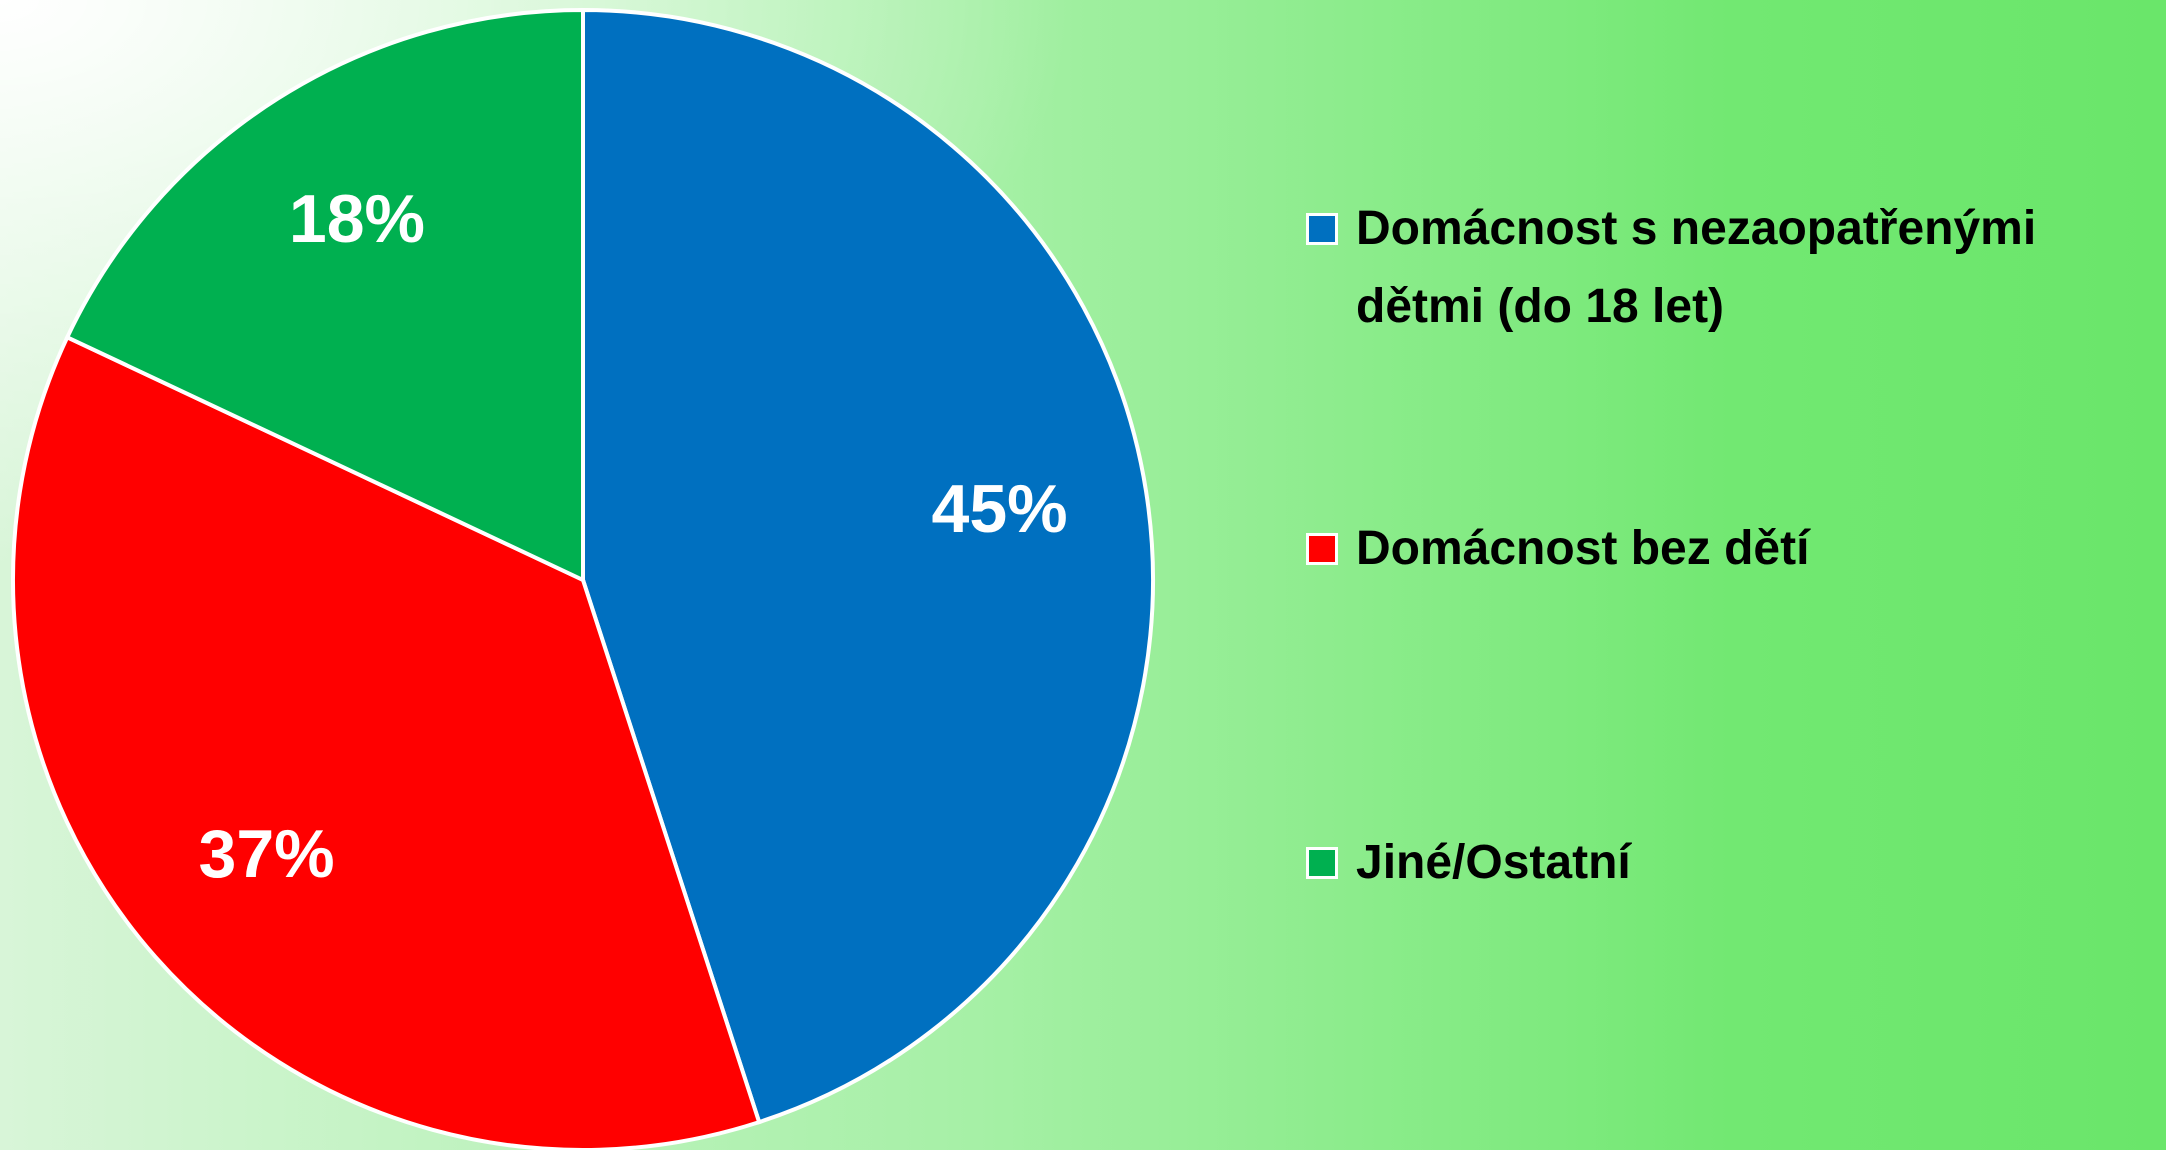  What do you see at coordinates (1493, 862) in the screenshot?
I see `legend-label: Jiné/Ostatní` at bounding box center [1493, 862].